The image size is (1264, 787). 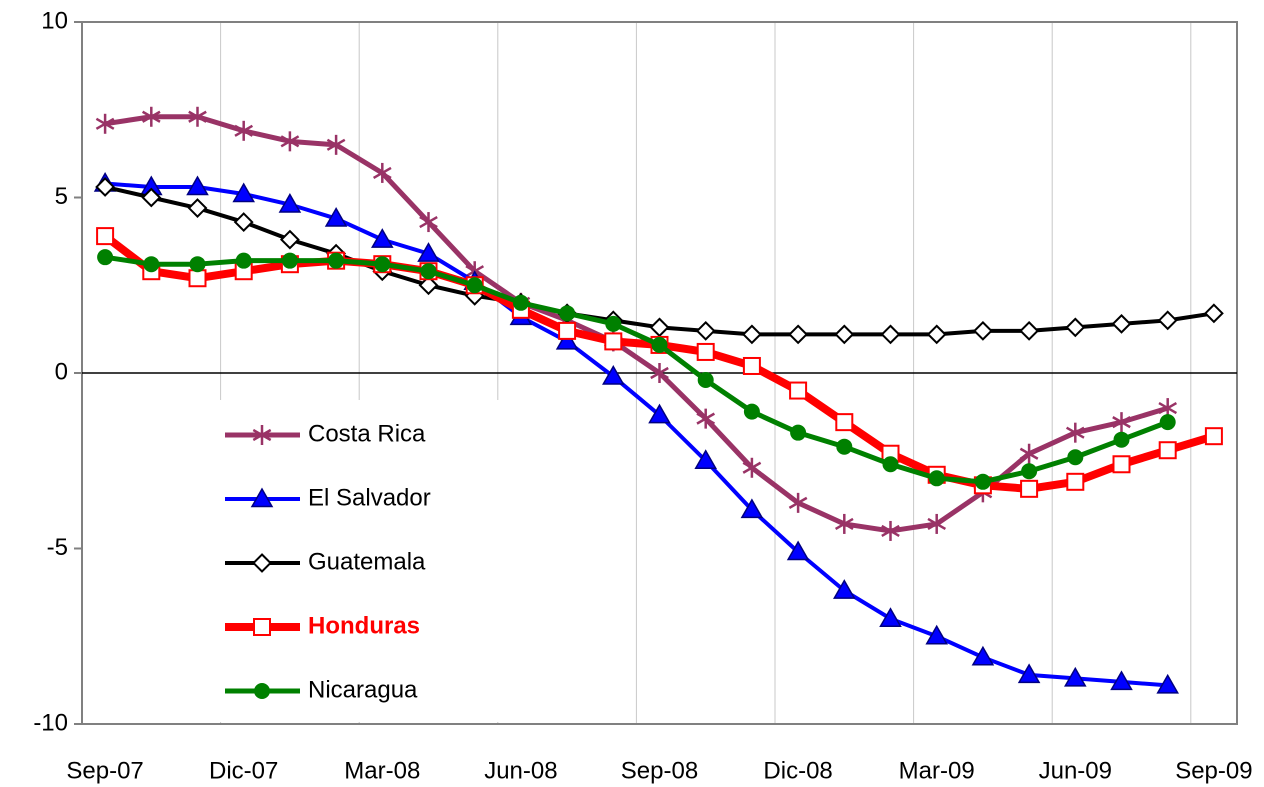 I want to click on legend-box, so click(x=347, y=561).